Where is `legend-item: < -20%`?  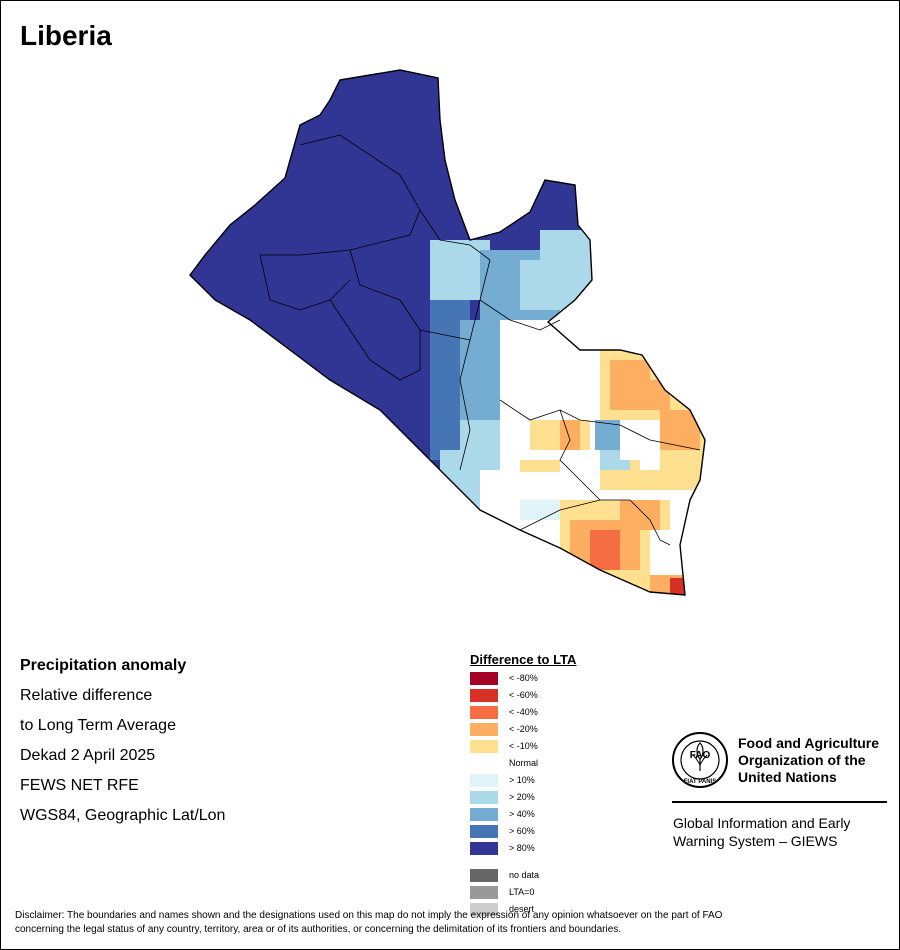 legend-item: < -20% is located at coordinates (560, 729).